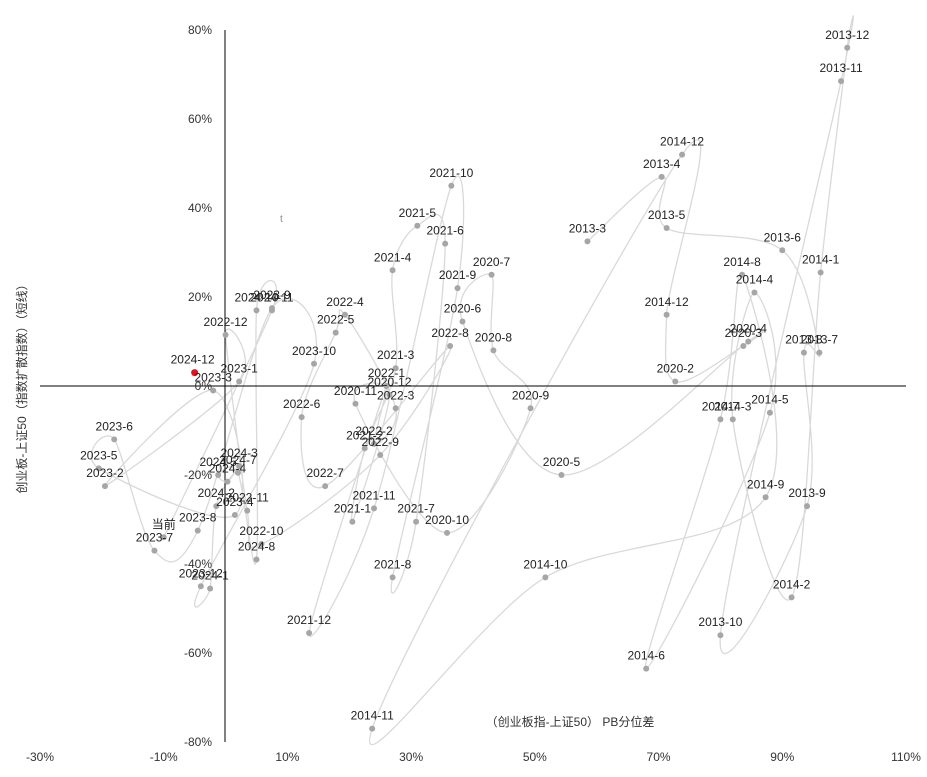 This screenshot has height=777, width=927. I want to click on point-label: 2014-5, so click(770, 400).